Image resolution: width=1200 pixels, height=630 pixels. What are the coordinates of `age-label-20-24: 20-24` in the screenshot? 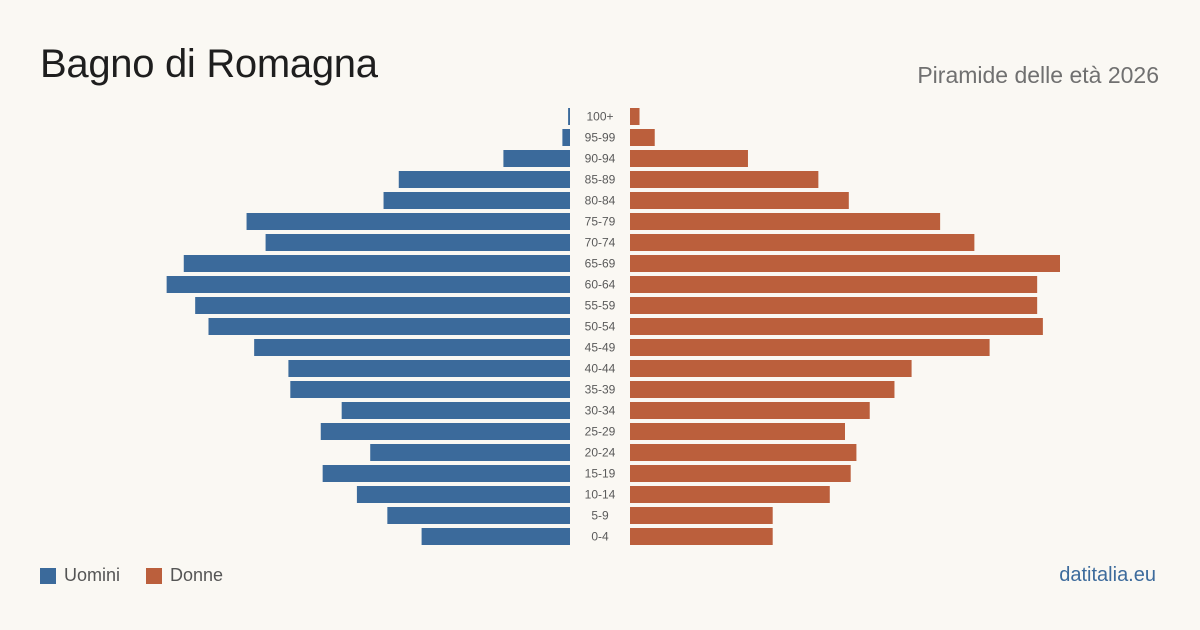 It's located at (600, 453).